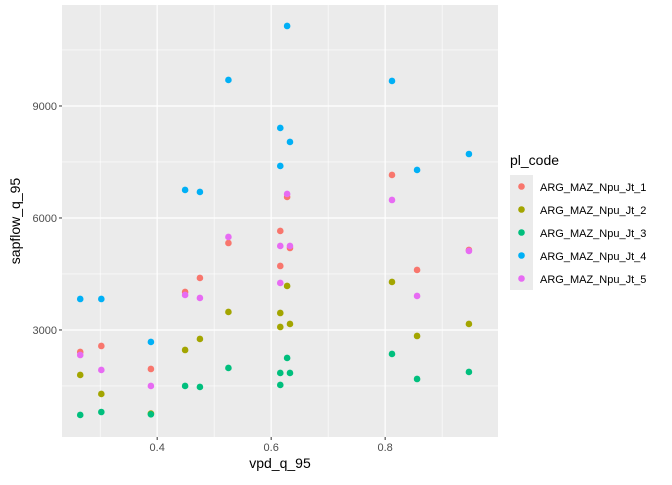 Image resolution: width=672 pixels, height=485 pixels. What do you see at coordinates (385, 448) in the screenshot?
I see `x-tick-label: 0.8` at bounding box center [385, 448].